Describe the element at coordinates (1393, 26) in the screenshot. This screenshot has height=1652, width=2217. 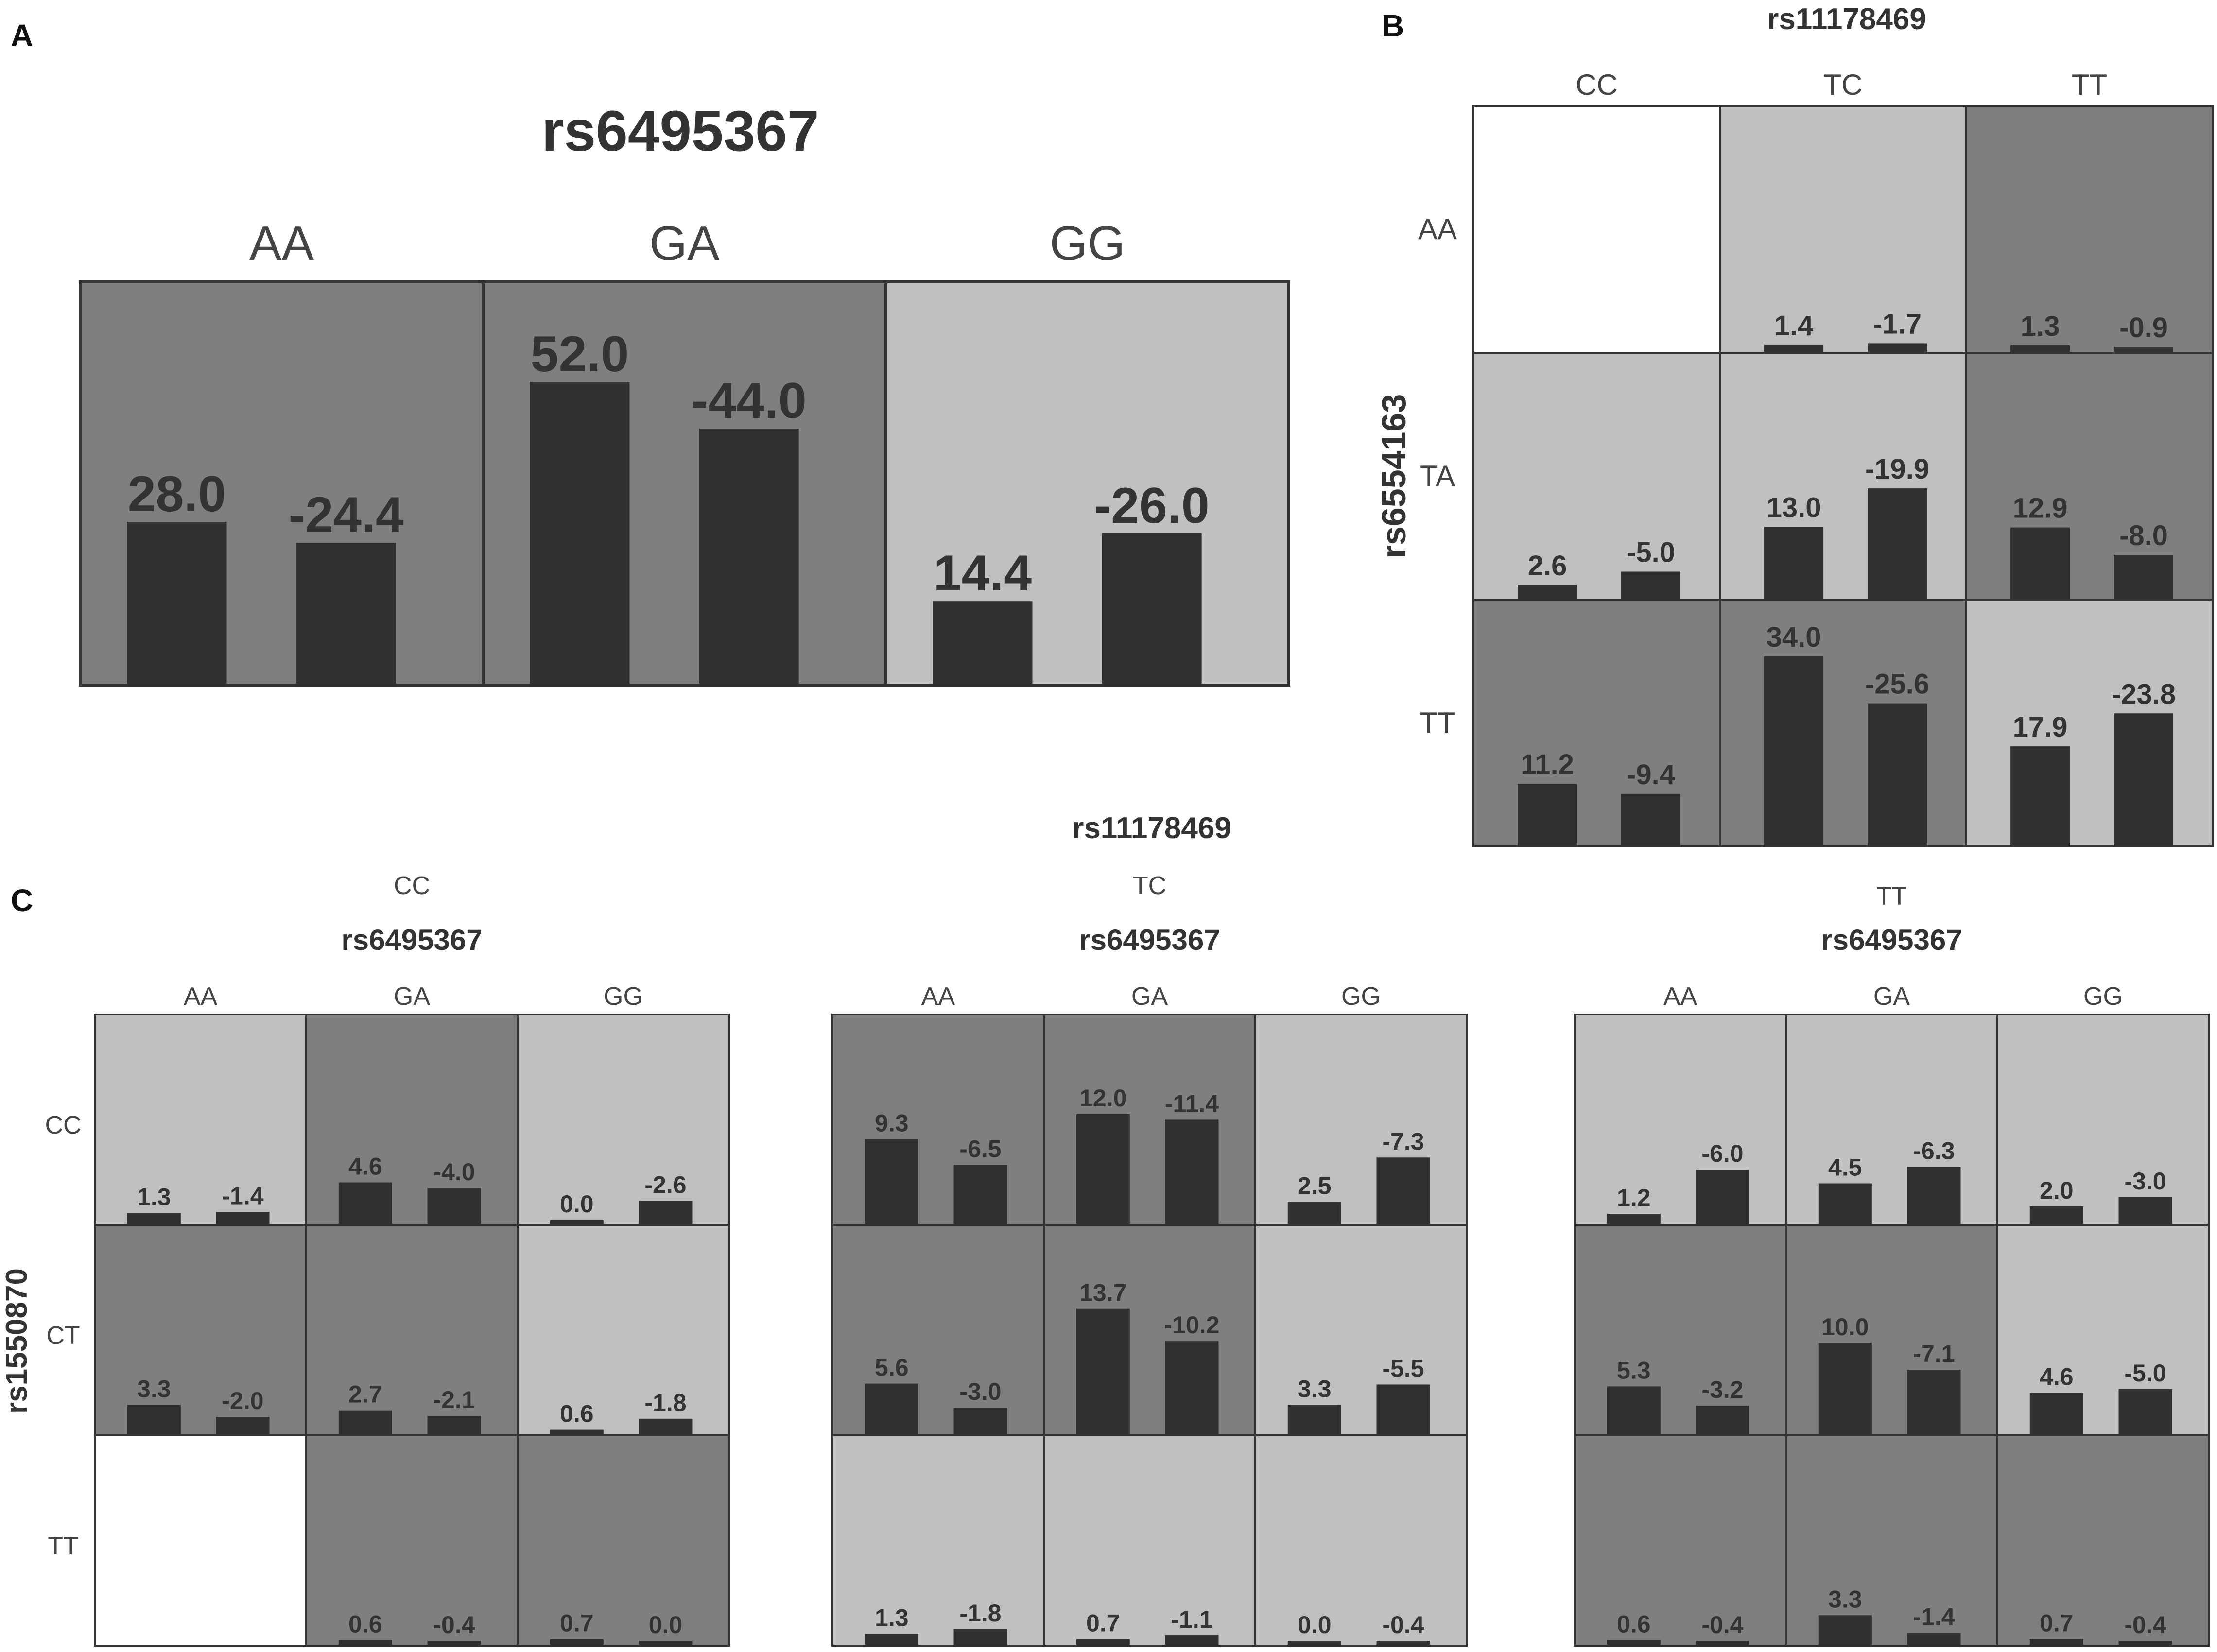
I see `panel-letter-b: B` at that location.